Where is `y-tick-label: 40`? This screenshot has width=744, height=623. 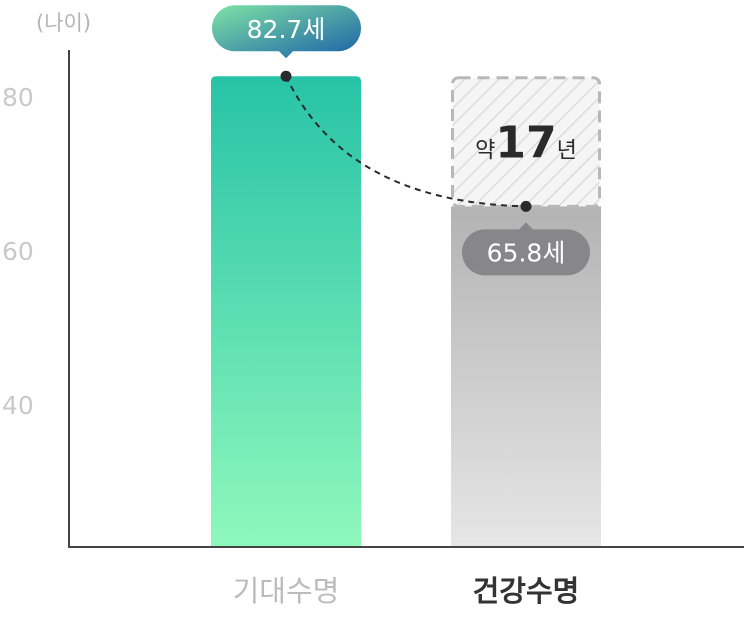 y-tick-label: 40 is located at coordinates (18, 405).